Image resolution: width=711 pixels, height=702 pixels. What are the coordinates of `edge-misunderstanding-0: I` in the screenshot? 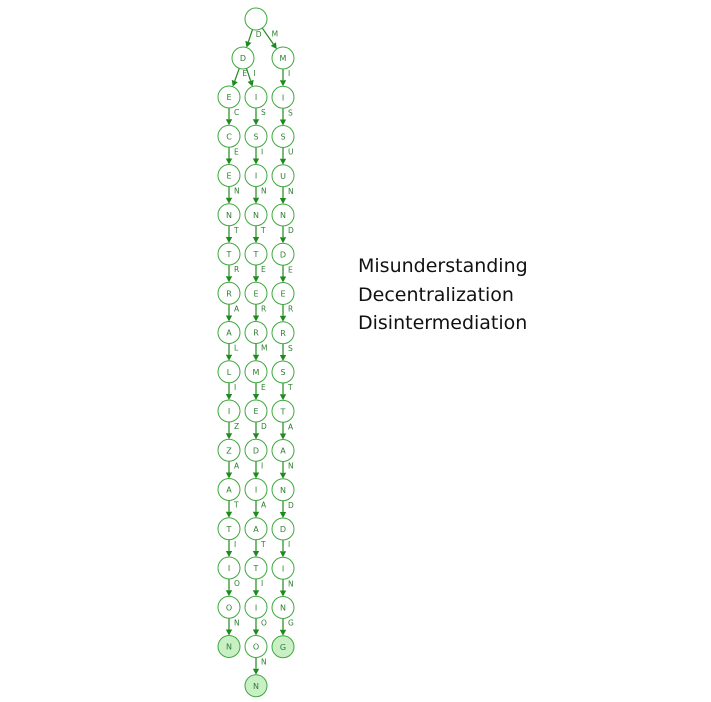 It's located at (284, 78).